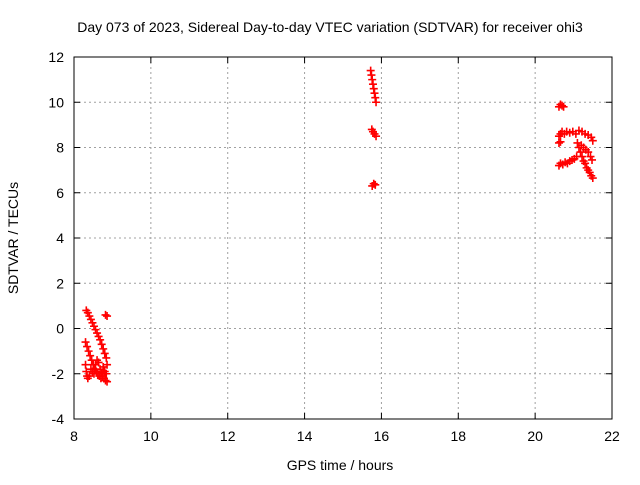  What do you see at coordinates (60, 238) in the screenshot?
I see `y-tick-label: 4` at bounding box center [60, 238].